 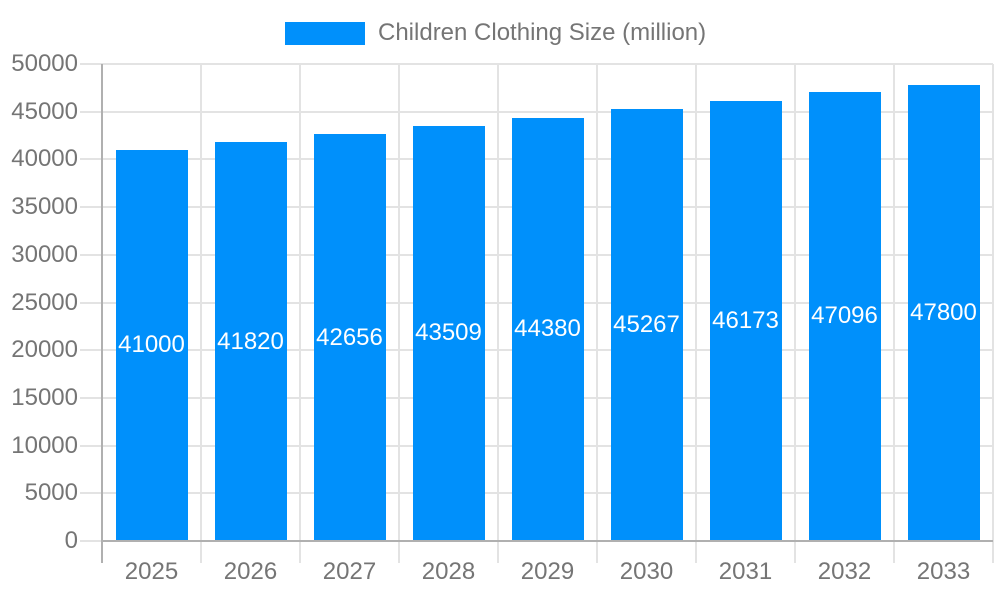 What do you see at coordinates (44, 445) in the screenshot?
I see `y-tick-label: 10000` at bounding box center [44, 445].